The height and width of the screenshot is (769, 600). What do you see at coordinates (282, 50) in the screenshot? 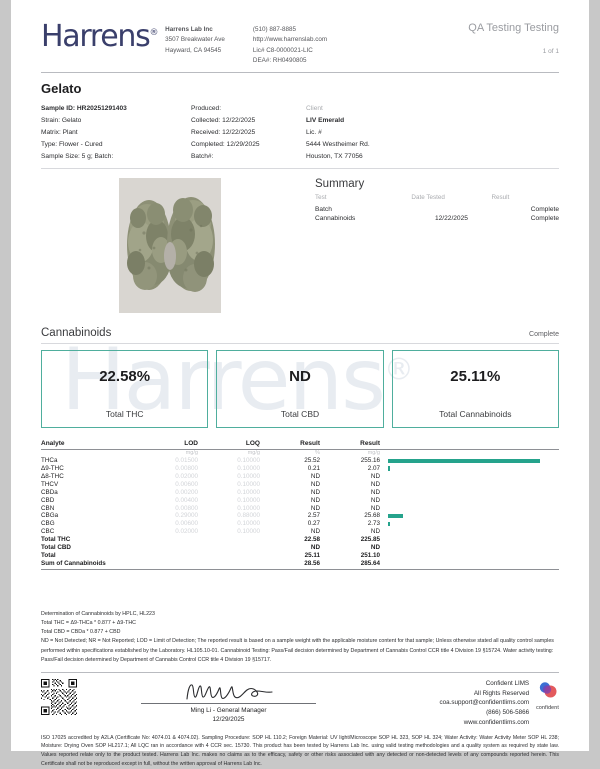
I see `lab-license: Lic# C8-0000021-LIC` at bounding box center [282, 50].